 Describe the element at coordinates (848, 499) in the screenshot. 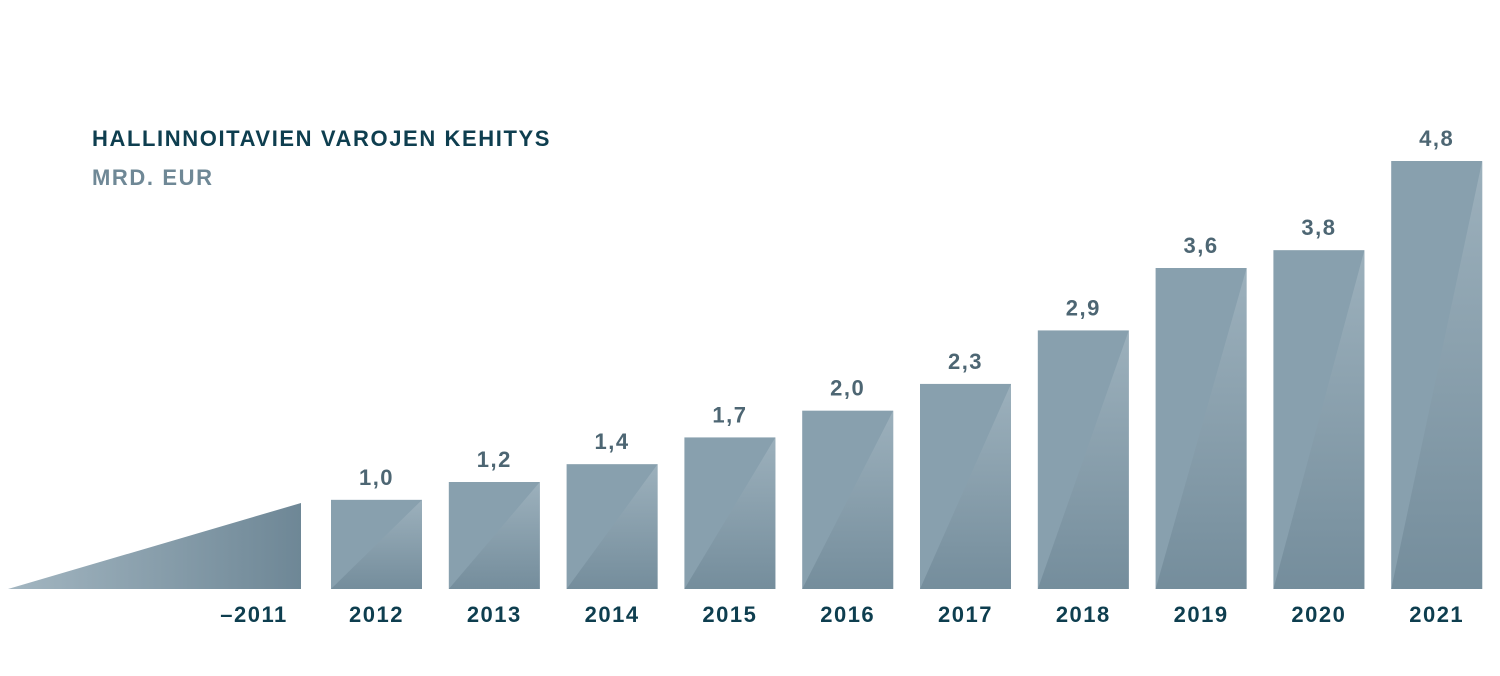

I see `bar-shade-2016` at that location.